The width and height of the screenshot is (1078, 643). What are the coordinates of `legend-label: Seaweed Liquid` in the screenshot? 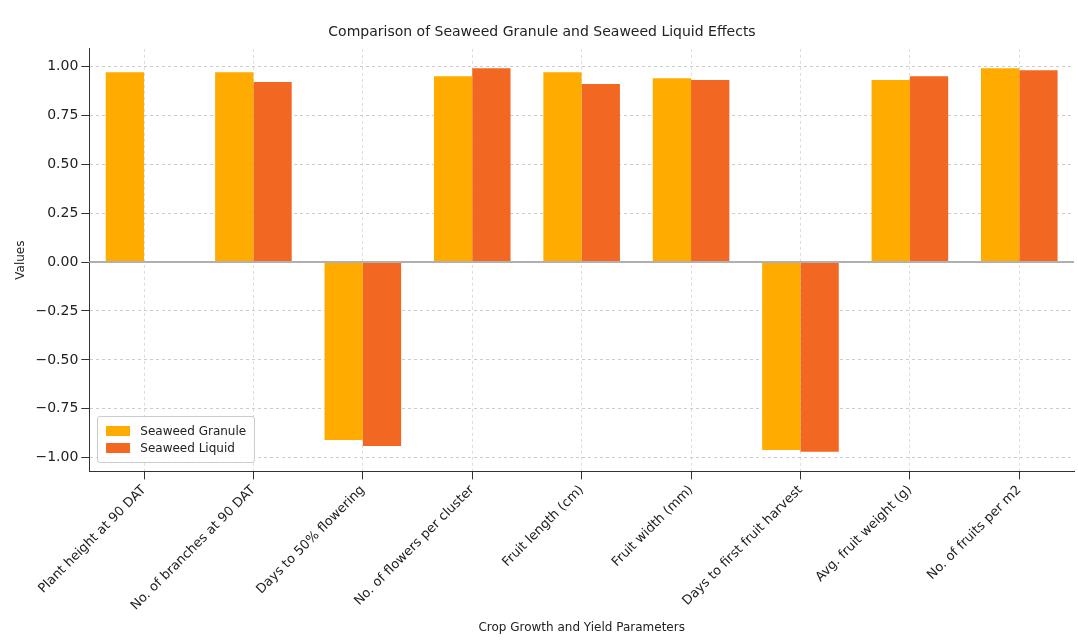 It's located at (187, 448).